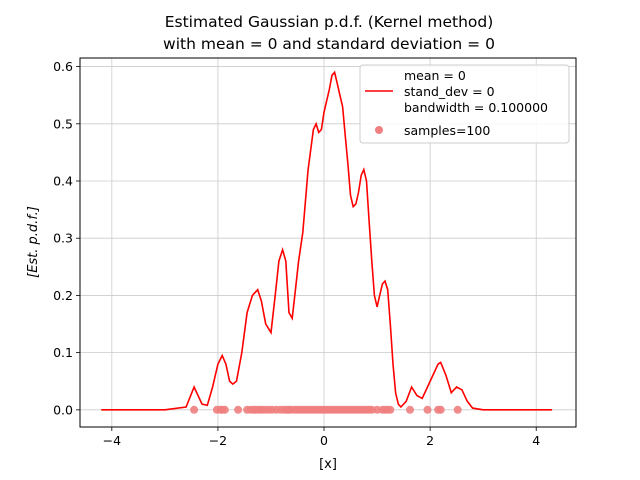 The image size is (640, 480). I want to click on legend-bandwidth-label: bandwidth = 0.100000, so click(476, 107).